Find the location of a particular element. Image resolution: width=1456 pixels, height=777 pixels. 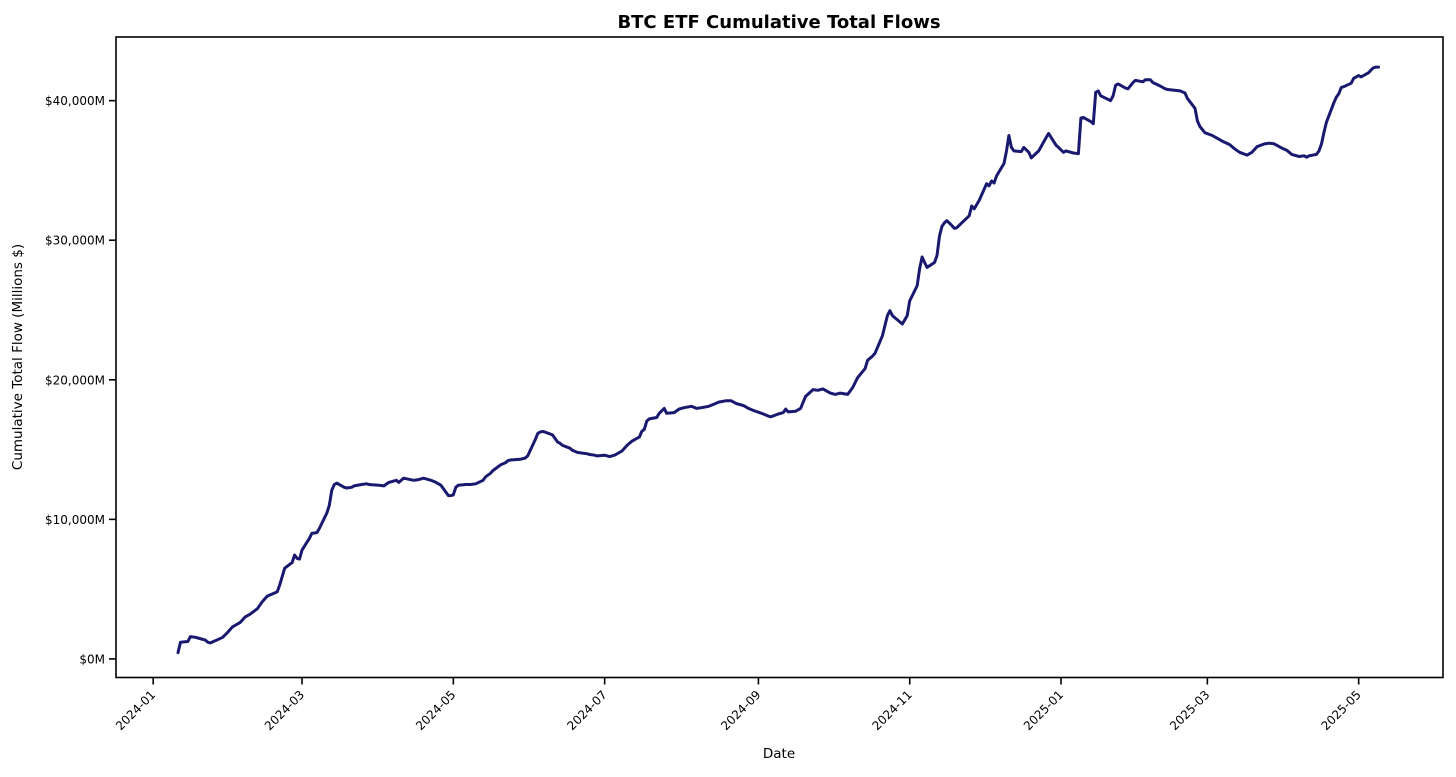

x-tick-label: 2025-05 is located at coordinates (1340, 710).